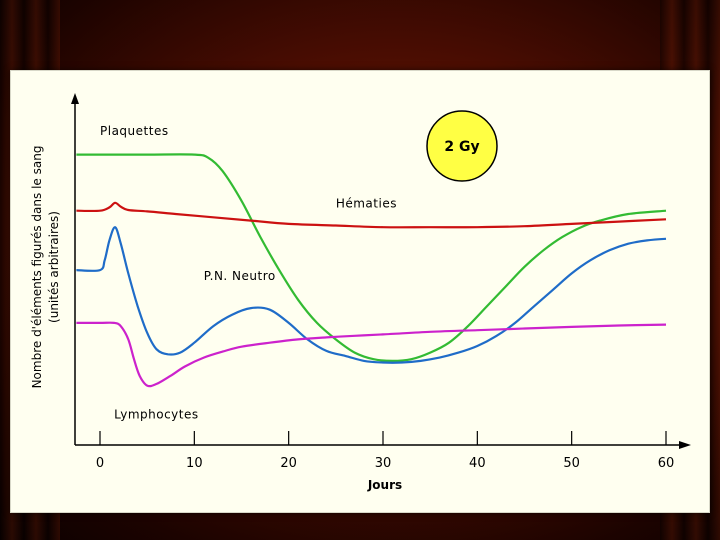 The height and width of the screenshot is (540, 720). I want to click on y-axis-label-line2: (unités arbitraires), so click(54, 267).